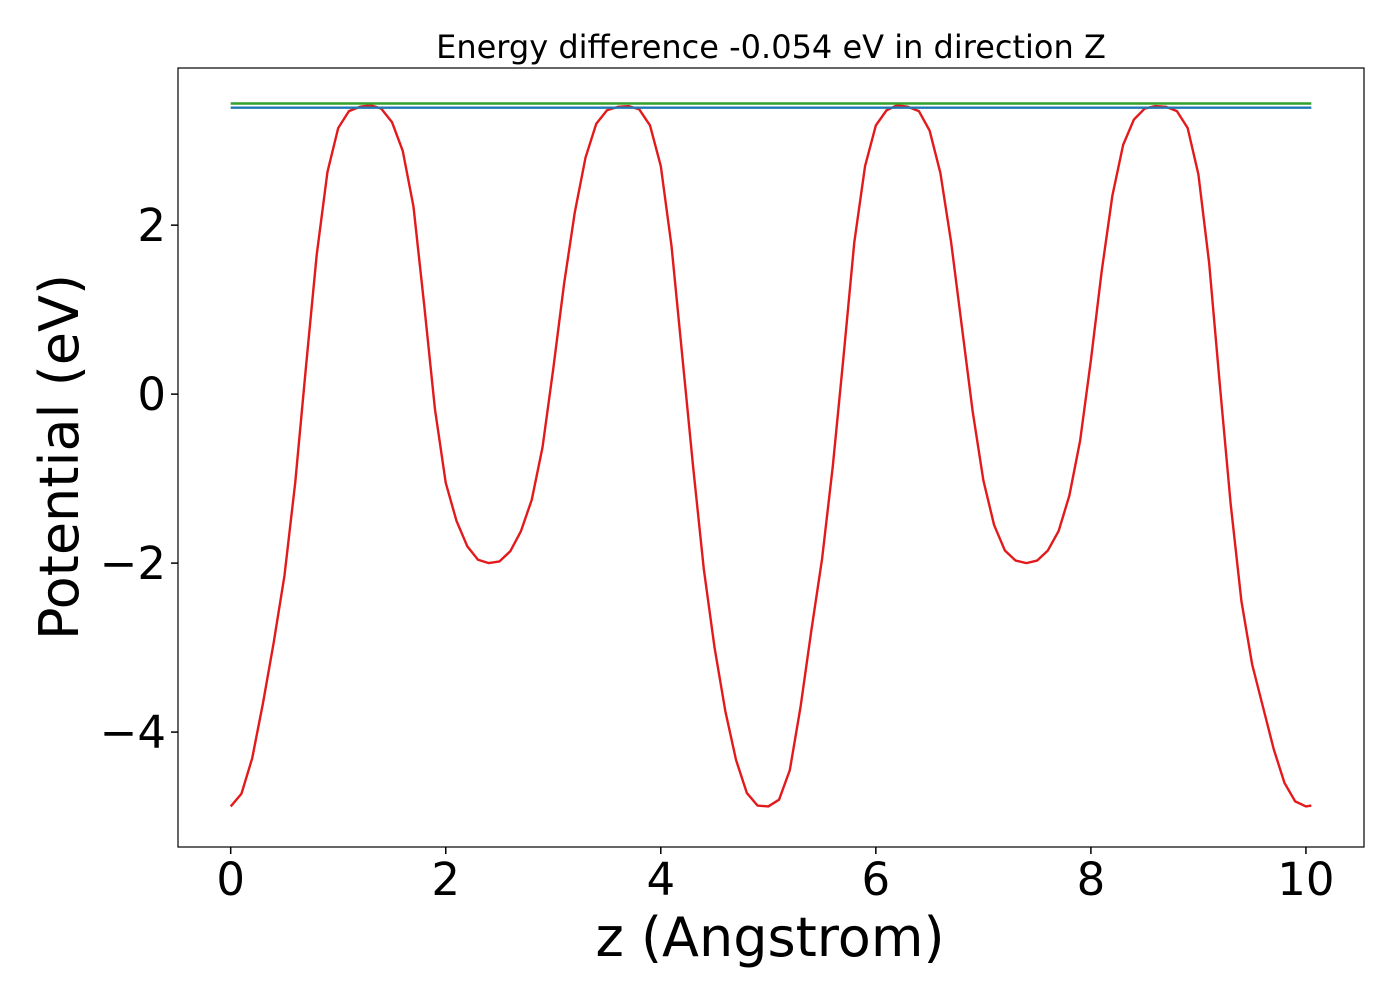  I want to click on x-axis-ticks: 0 2 4 6 8 10, so click(775, 876).